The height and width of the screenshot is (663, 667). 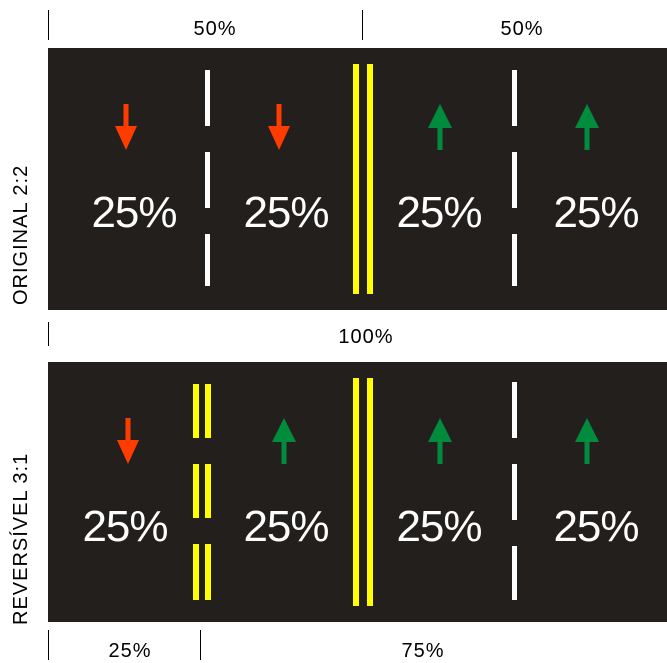 I want to click on dim-label-top-left: 50%, so click(x=215, y=29).